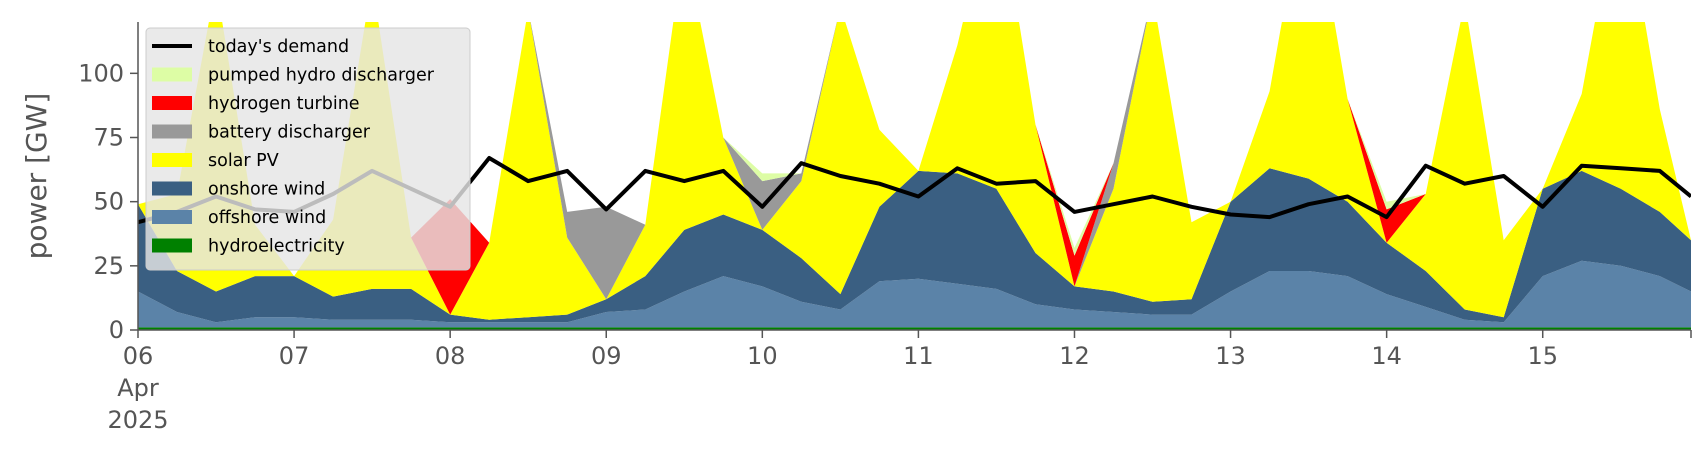  Describe the element at coordinates (918, 356) in the screenshot. I see `x-tick-label: 11` at that location.